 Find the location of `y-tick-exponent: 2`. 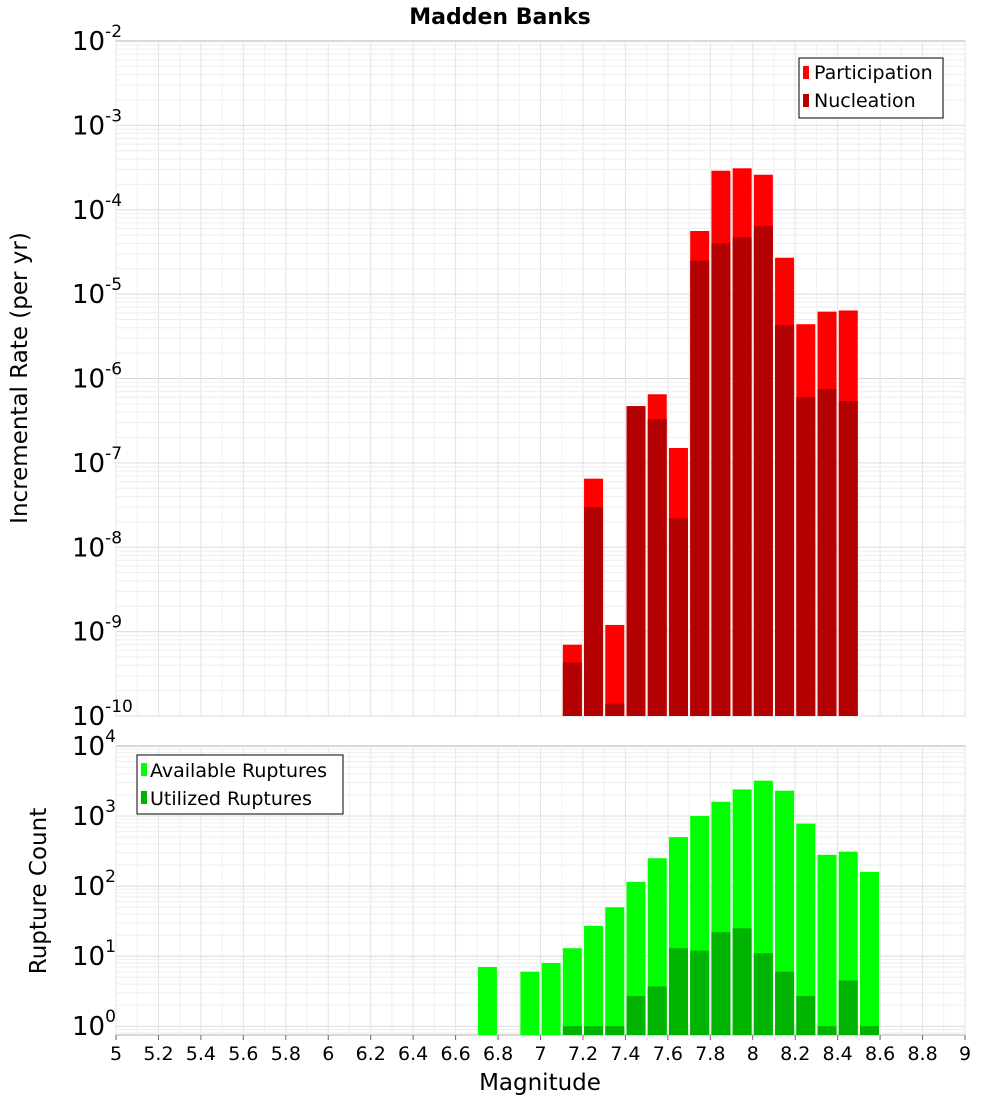

y-tick-exponent: 2 is located at coordinates (110, 877).